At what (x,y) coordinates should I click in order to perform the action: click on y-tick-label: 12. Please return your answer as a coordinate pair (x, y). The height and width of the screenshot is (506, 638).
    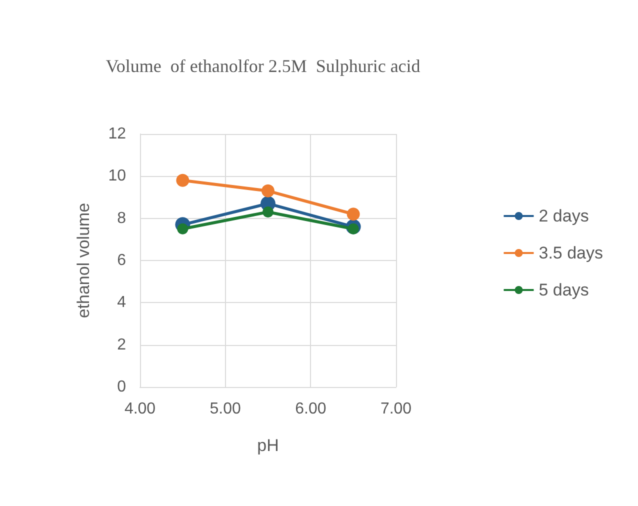
    Looking at the image, I should click on (117, 134).